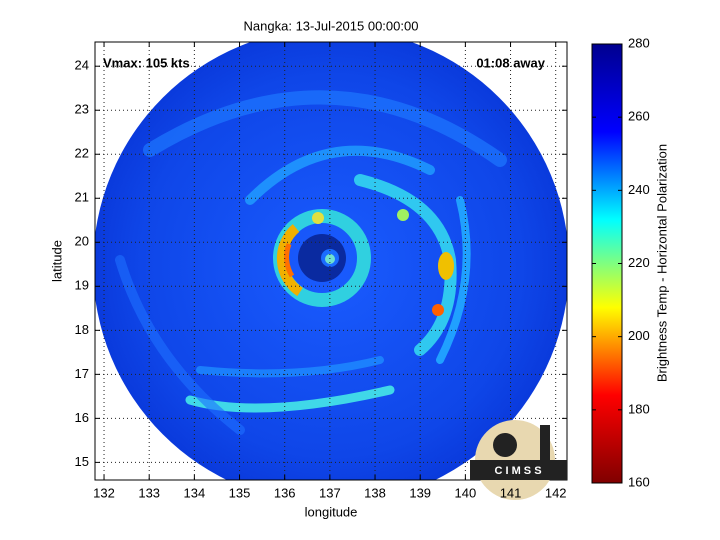  What do you see at coordinates (556, 492) in the screenshot?
I see `x-tick-label: 142` at bounding box center [556, 492].